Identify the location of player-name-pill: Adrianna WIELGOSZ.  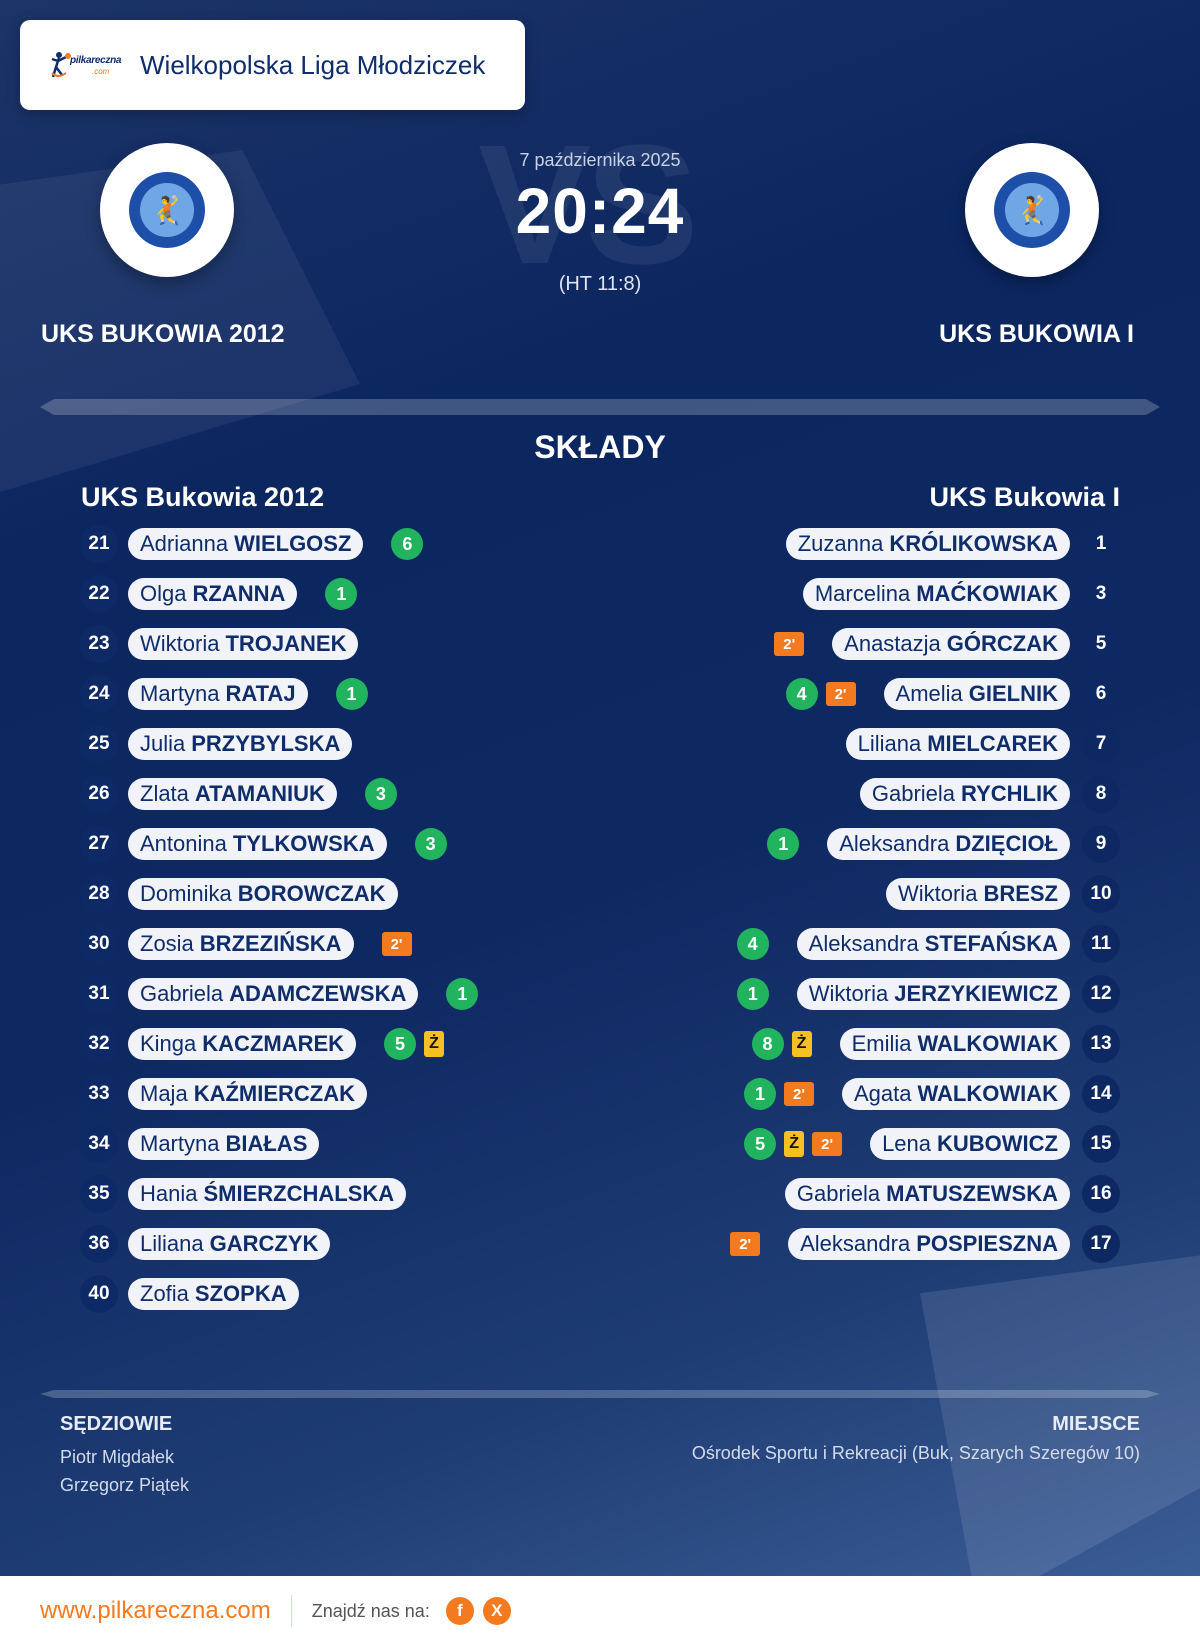
(246, 544).